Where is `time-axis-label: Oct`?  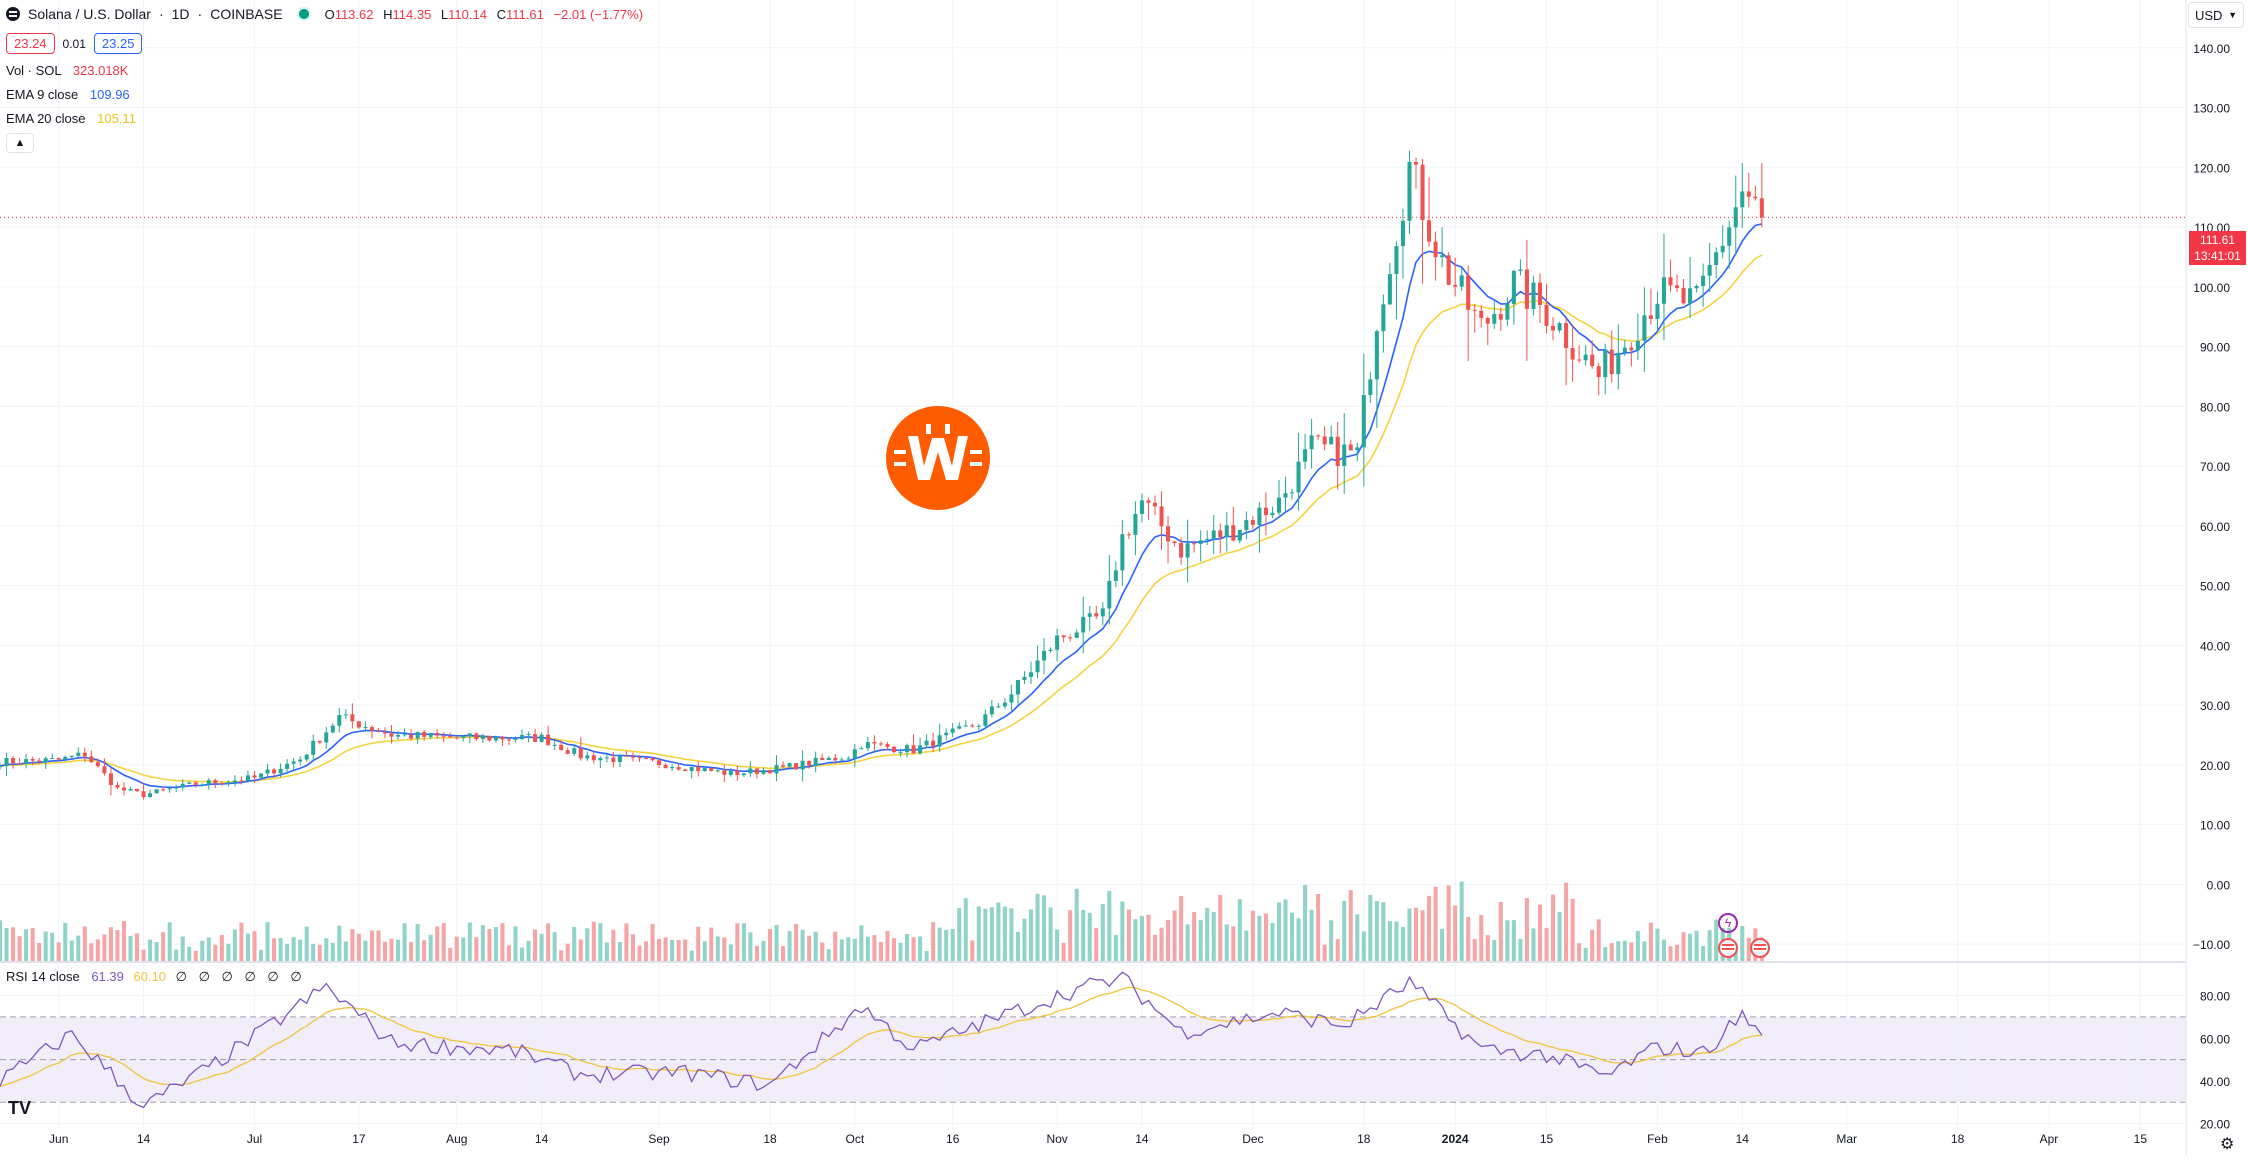
time-axis-label: Oct is located at coordinates (854, 1139).